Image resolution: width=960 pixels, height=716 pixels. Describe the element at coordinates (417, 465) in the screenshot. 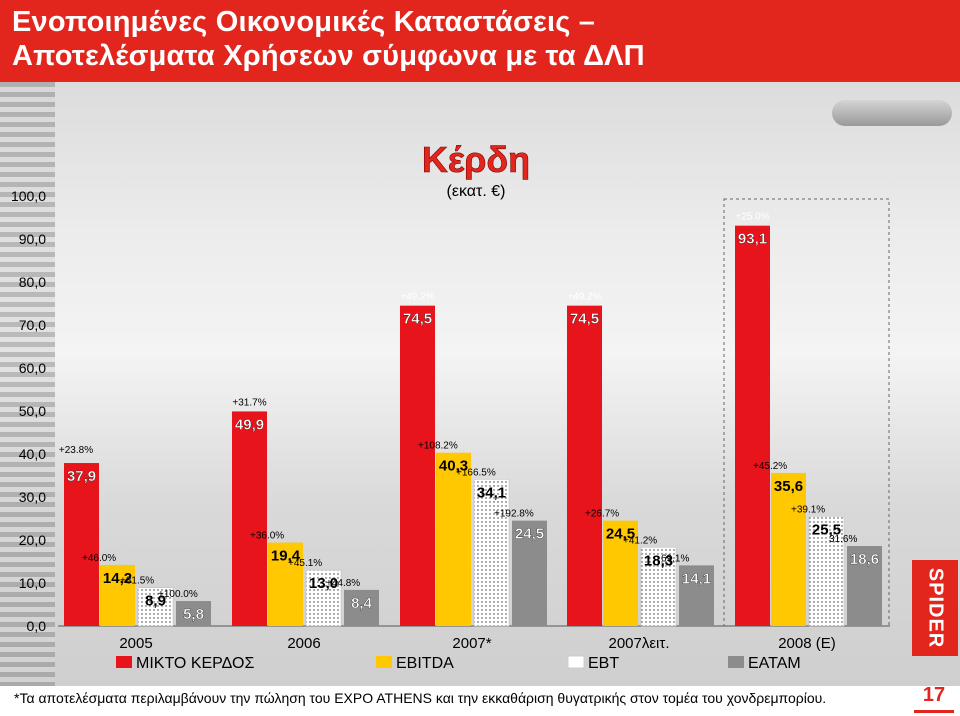

I see `bar-μικτο-κερδος-2007*` at that location.